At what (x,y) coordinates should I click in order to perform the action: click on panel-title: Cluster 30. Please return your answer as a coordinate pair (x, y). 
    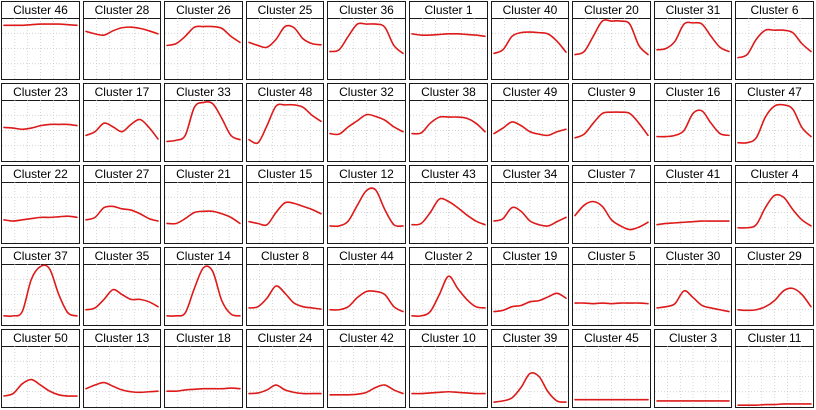
    Looking at the image, I should click on (693, 256).